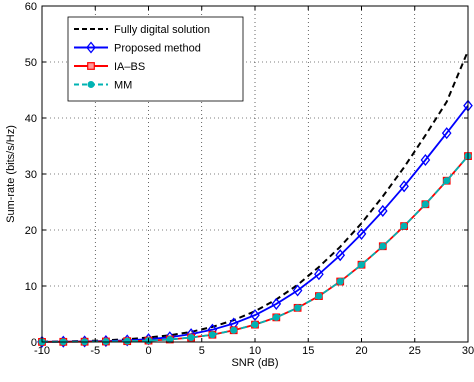 Image resolution: width=474 pixels, height=382 pixels. Describe the element at coordinates (31, 231) in the screenshot. I see `y-tick-label: 20` at that location.